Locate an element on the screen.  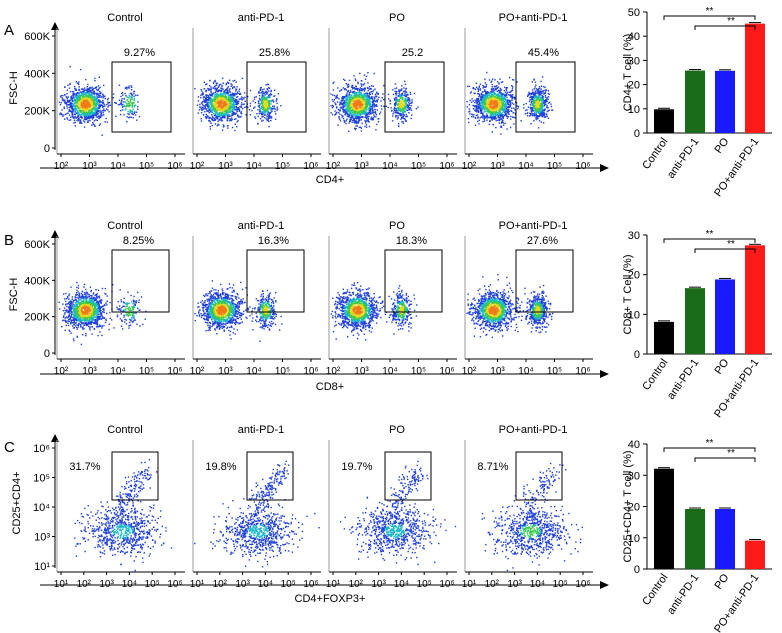
gate-percentage: 27.6% is located at coordinates (542, 241).